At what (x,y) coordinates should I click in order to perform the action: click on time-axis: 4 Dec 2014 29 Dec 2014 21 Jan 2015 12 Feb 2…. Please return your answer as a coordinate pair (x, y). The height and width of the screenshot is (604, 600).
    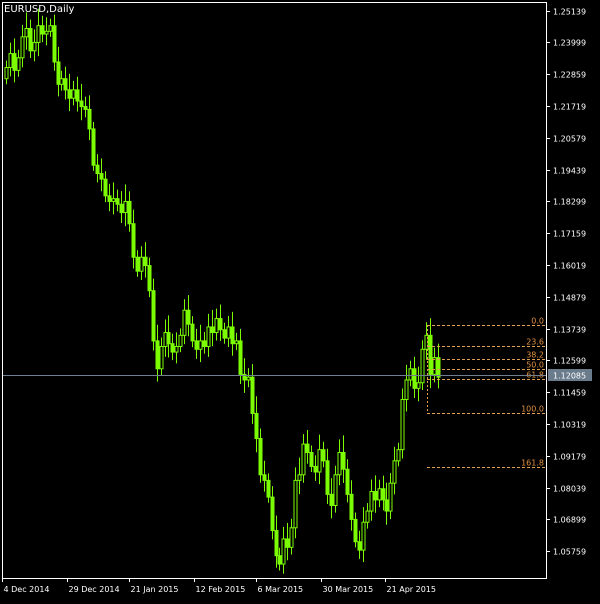
    Looking at the image, I should click on (219, 586).